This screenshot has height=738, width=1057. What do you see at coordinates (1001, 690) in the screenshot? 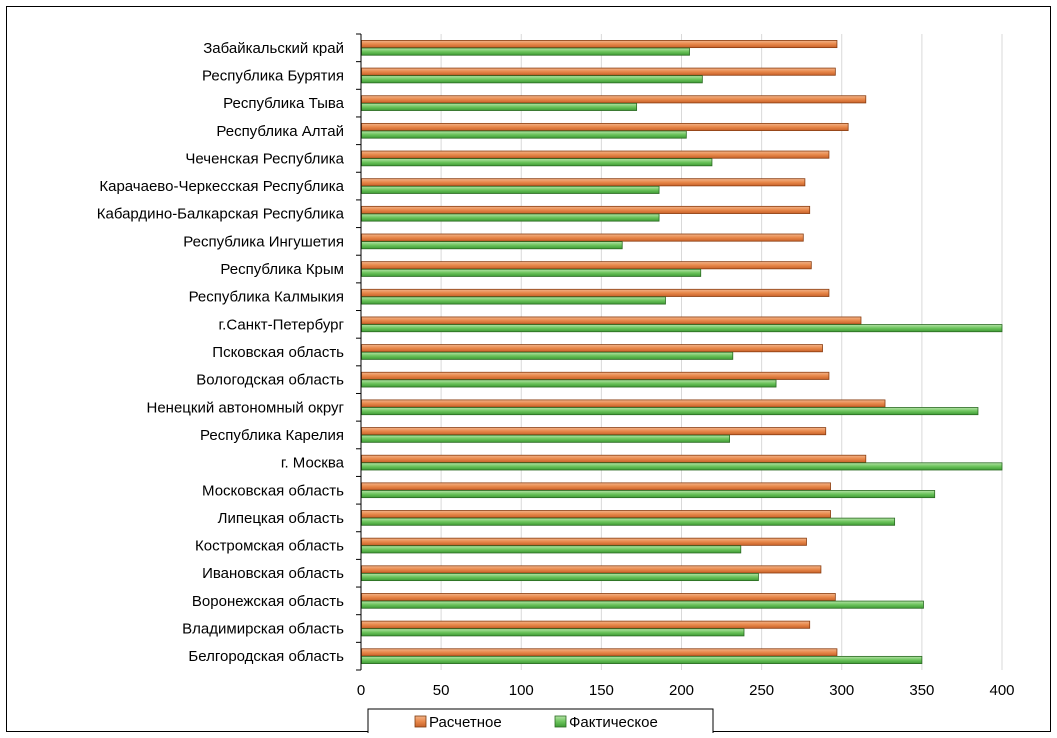
I see `x-tick-label: 400` at bounding box center [1001, 690].